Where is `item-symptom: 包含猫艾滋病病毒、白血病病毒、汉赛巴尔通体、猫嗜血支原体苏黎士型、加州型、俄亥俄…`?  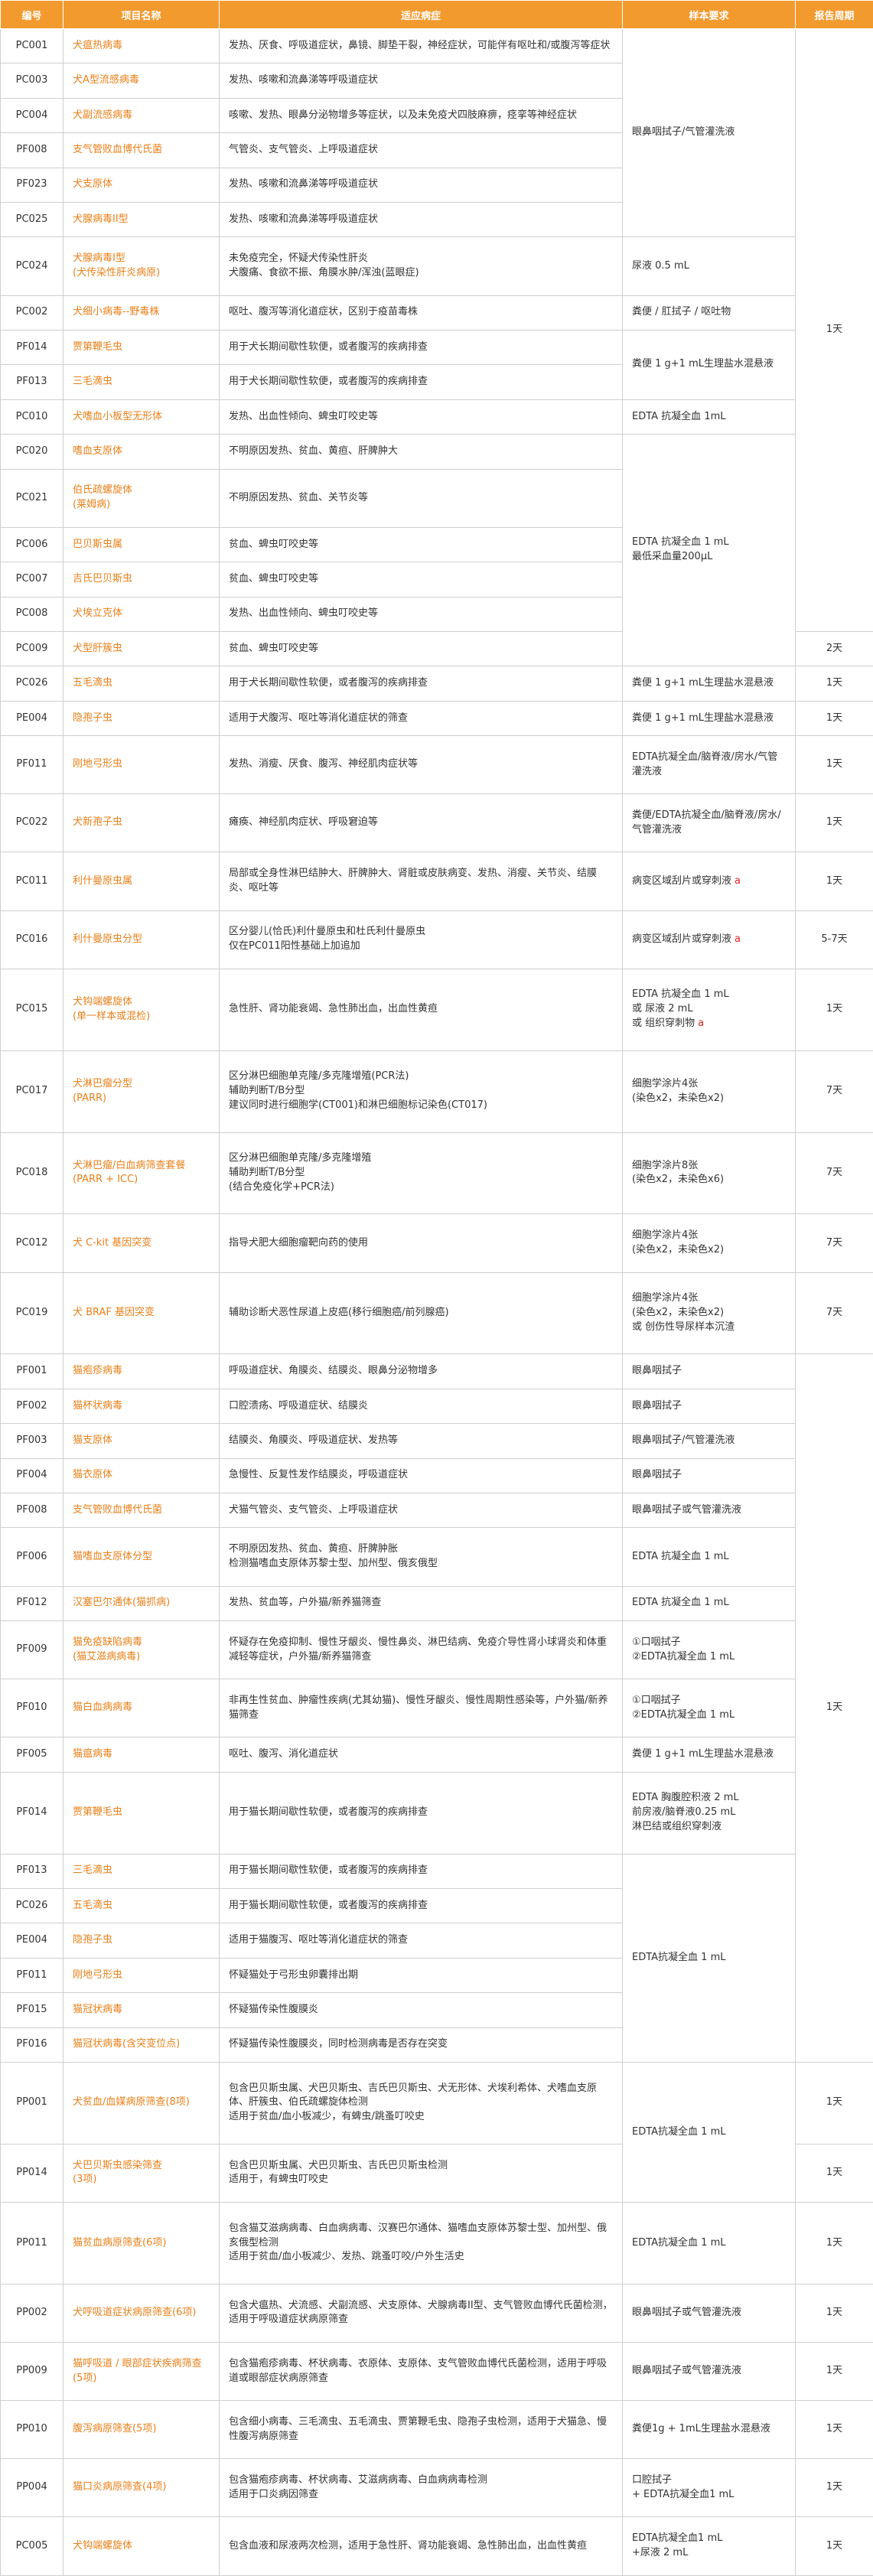 item-symptom: 包含猫艾滋病病毒、白血病病毒、汉赛巴尔通体、猫嗜血支原体苏黎士型、加州型、俄亥俄… is located at coordinates (421, 2243).